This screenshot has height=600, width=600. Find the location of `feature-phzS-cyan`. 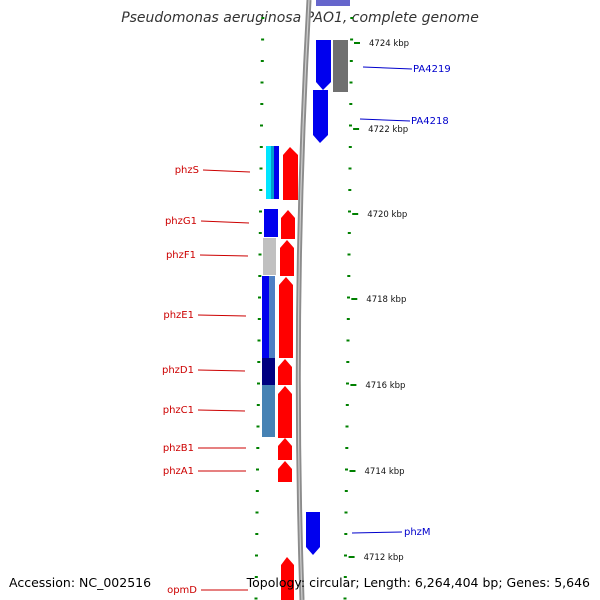

feature-phzS-cyan is located at coordinates (270, 172).